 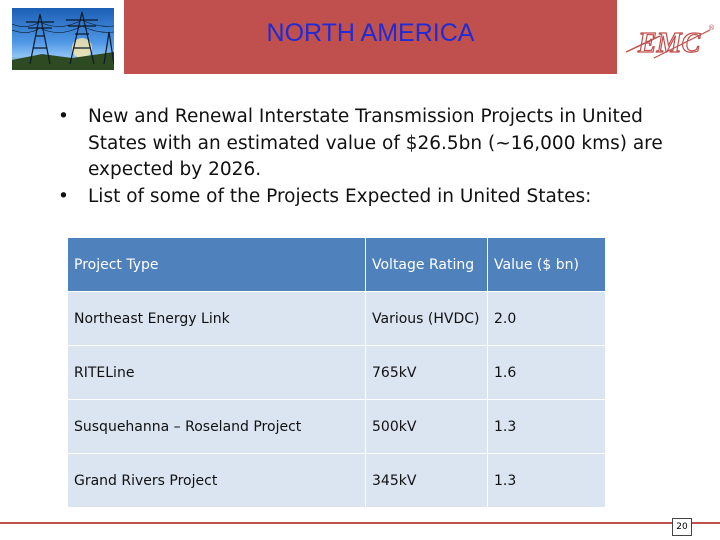 I want to click on footer-divider, so click(x=360, y=523).